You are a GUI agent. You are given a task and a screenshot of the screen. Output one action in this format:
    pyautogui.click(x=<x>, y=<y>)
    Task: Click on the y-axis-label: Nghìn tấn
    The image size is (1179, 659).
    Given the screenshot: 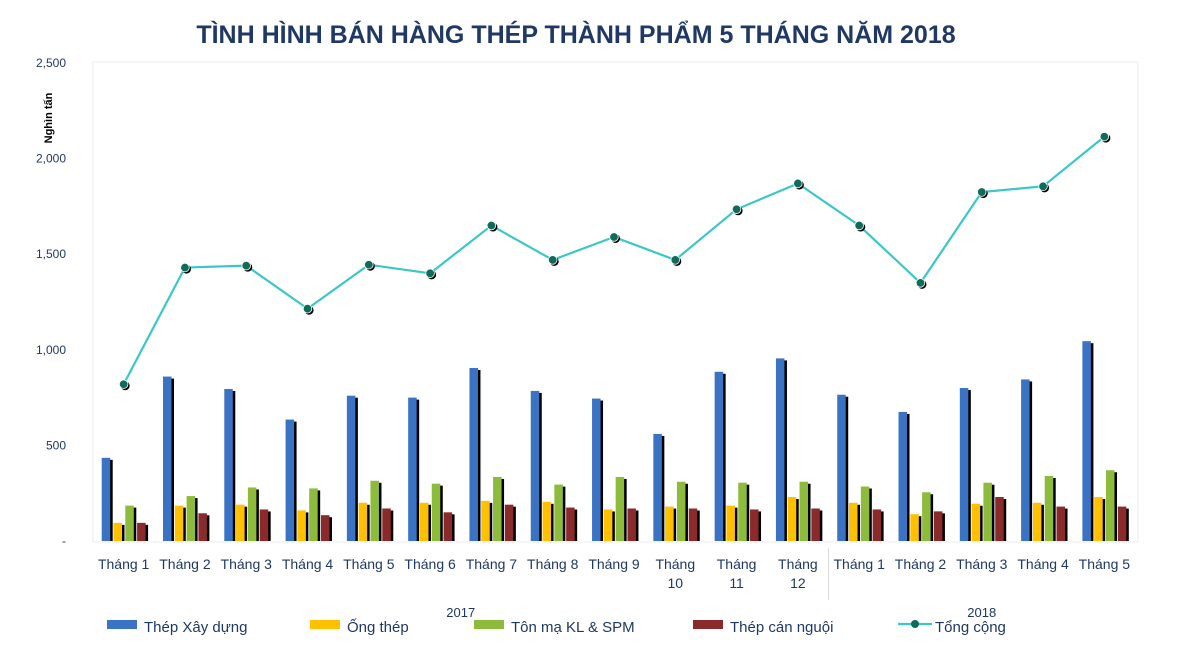 What is the action you would take?
    pyautogui.click(x=49, y=117)
    